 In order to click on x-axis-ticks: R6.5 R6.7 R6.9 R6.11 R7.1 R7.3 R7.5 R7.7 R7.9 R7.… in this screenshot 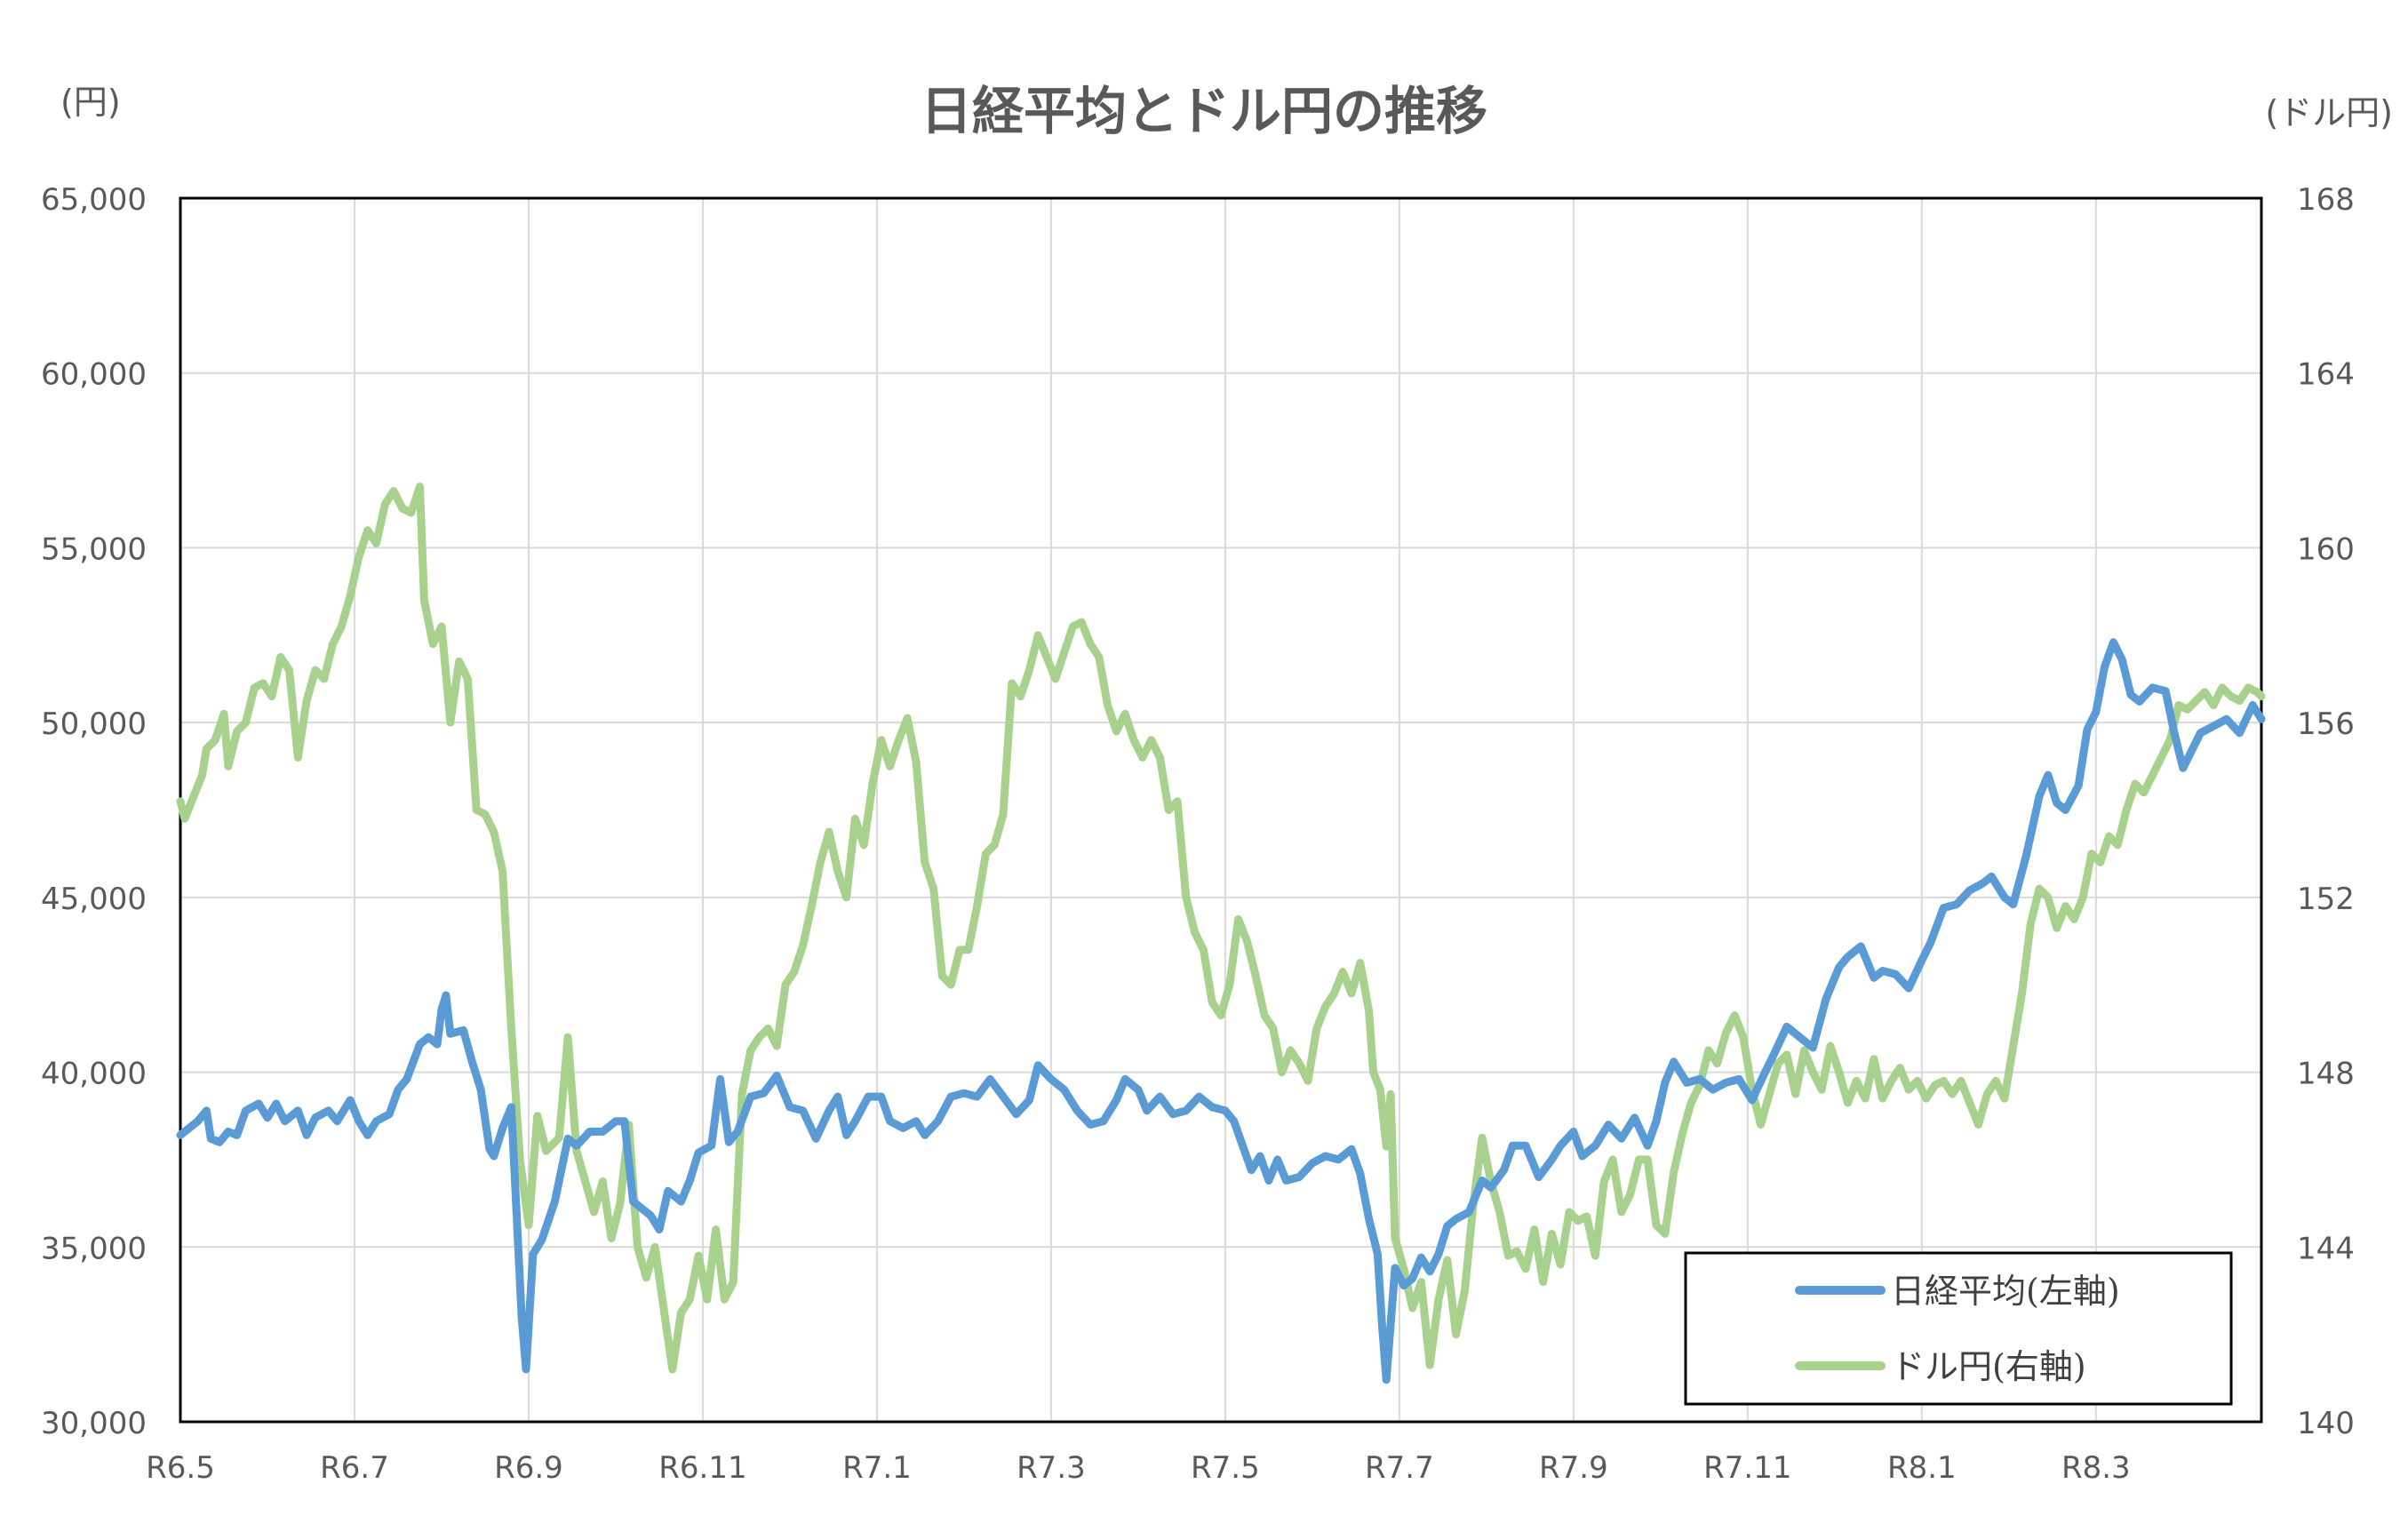, I will do `click(1138, 1468)`.